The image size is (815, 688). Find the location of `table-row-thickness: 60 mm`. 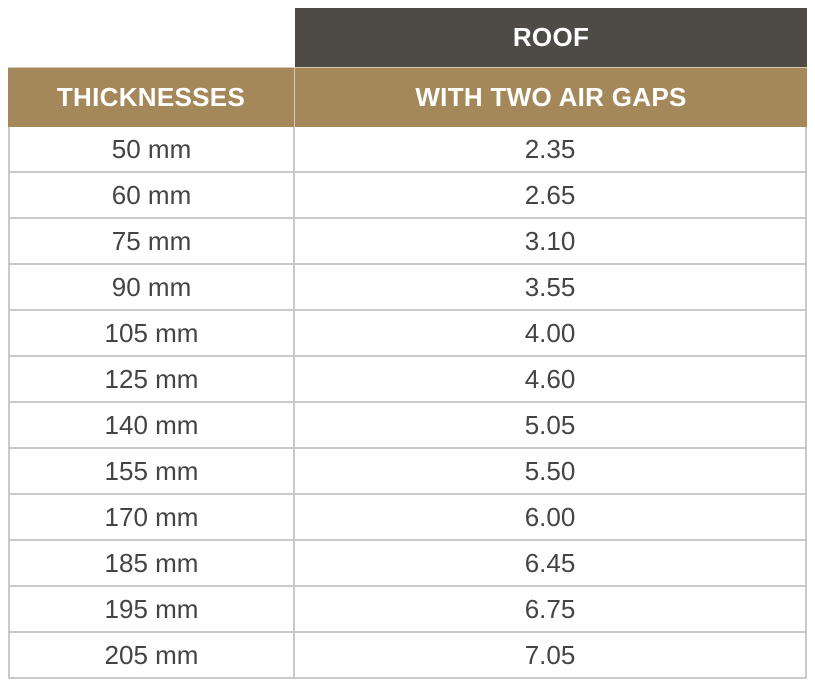

table-row-thickness: 60 mm is located at coordinates (151, 196).